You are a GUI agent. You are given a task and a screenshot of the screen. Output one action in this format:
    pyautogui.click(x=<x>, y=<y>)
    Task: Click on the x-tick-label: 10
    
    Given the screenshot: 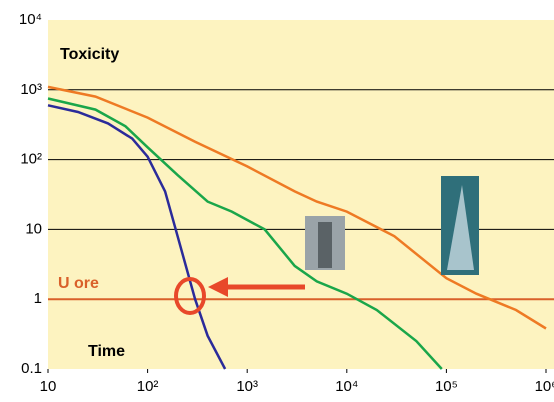 What is the action you would take?
    pyautogui.click(x=48, y=386)
    